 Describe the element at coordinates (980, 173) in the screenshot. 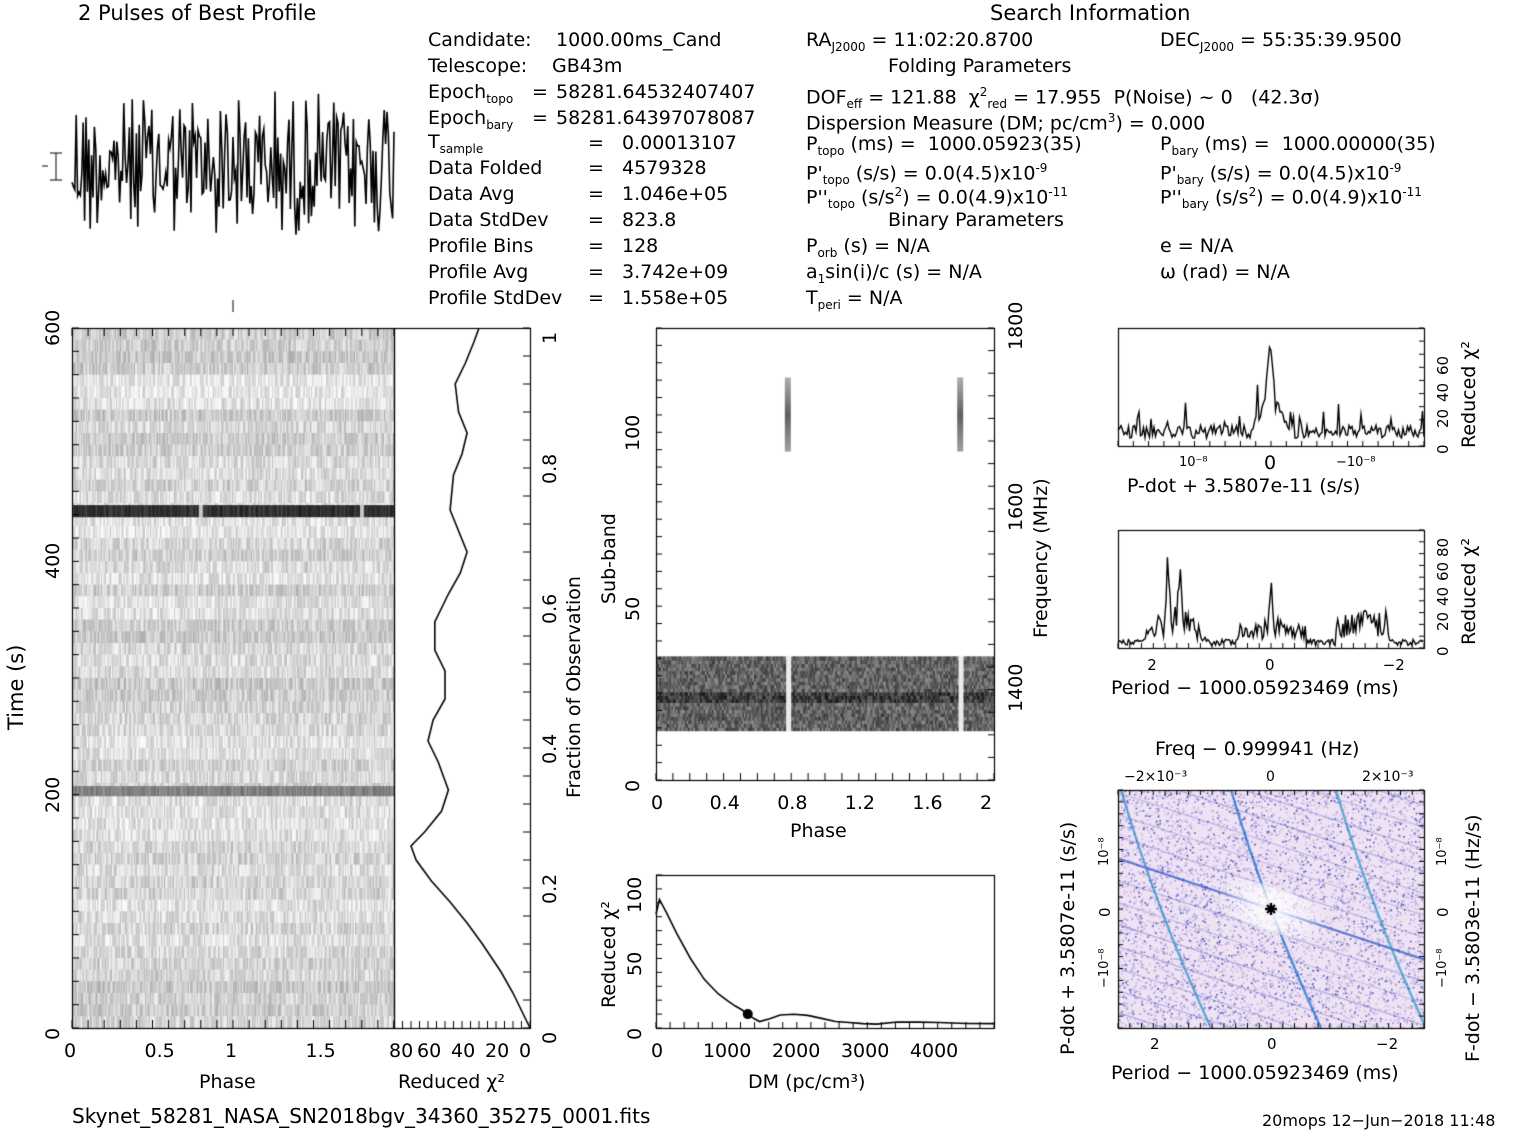

I see `pdtopo-value: 0.0(4.5)x10` at that location.